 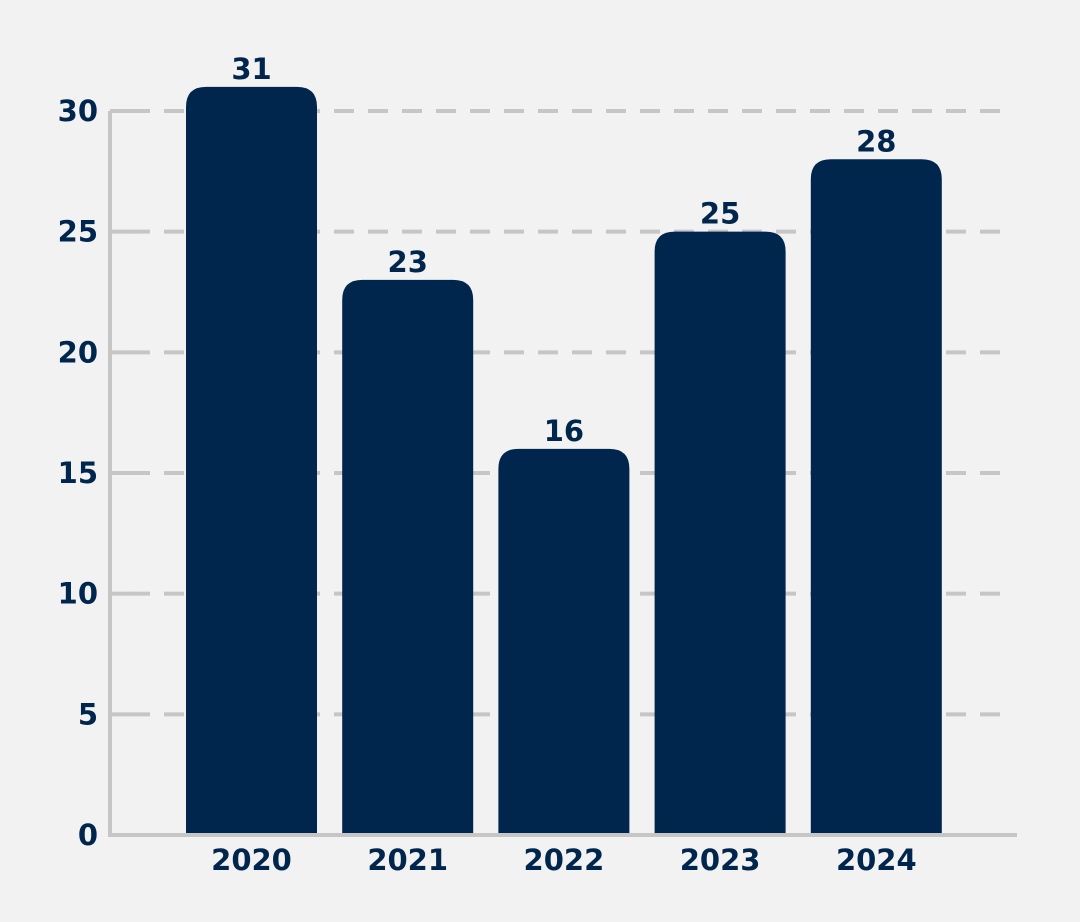 I want to click on y-tick-label-10: 10, so click(x=78, y=594).